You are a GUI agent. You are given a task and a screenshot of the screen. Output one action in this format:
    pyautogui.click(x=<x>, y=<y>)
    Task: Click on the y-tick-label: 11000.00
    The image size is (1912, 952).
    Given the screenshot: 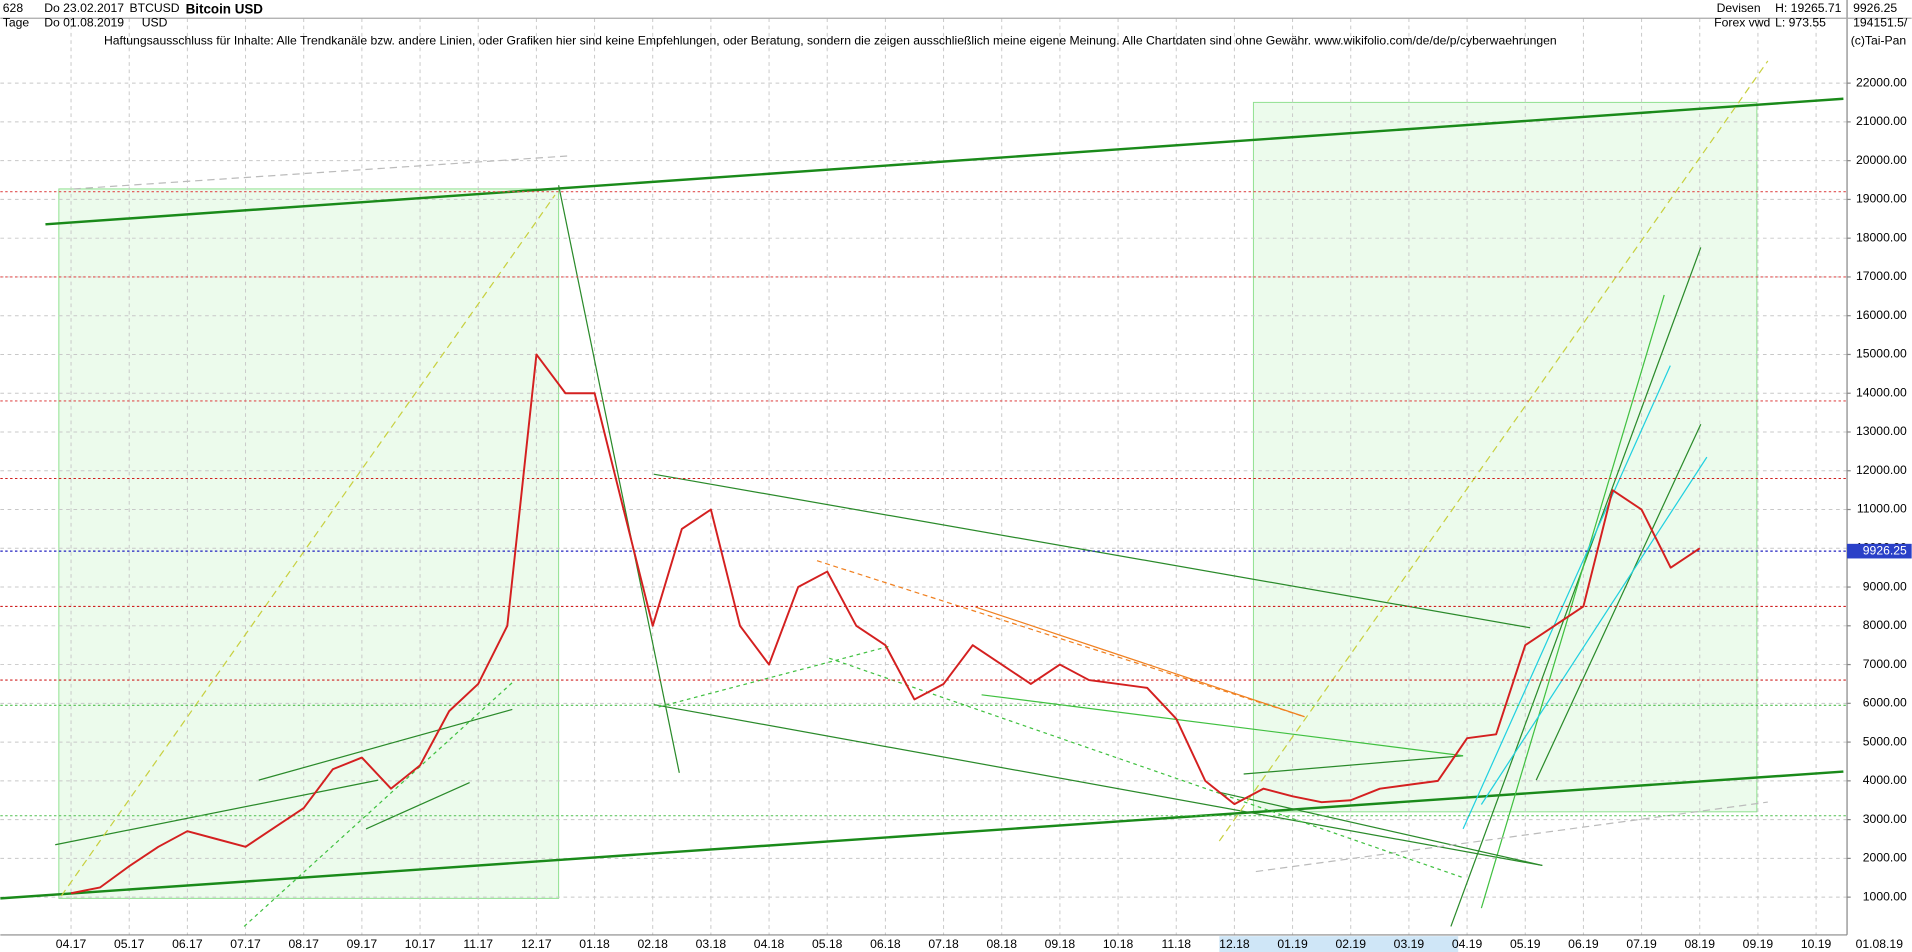 What is the action you would take?
    pyautogui.click(x=1882, y=509)
    